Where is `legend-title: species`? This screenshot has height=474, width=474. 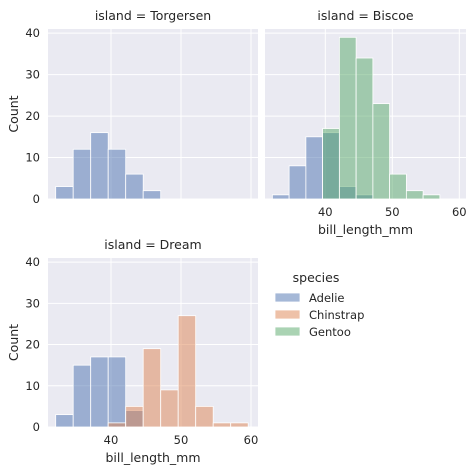 legend-title: species is located at coordinates (316, 277).